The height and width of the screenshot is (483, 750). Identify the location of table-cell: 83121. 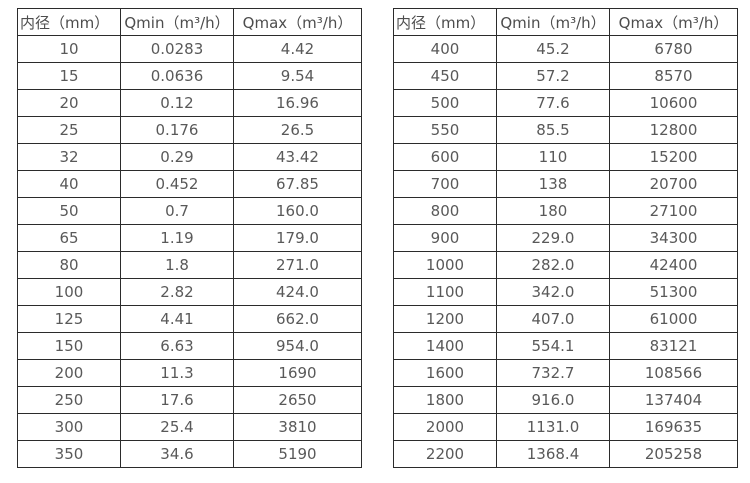
(673, 346).